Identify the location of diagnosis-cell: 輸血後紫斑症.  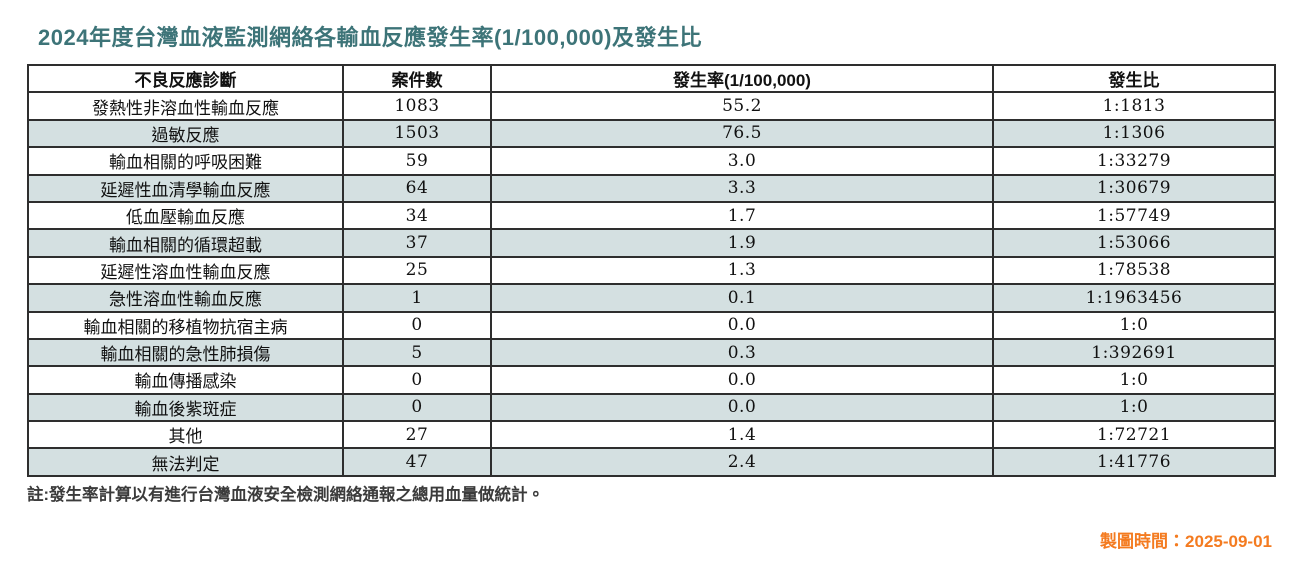
(185, 407).